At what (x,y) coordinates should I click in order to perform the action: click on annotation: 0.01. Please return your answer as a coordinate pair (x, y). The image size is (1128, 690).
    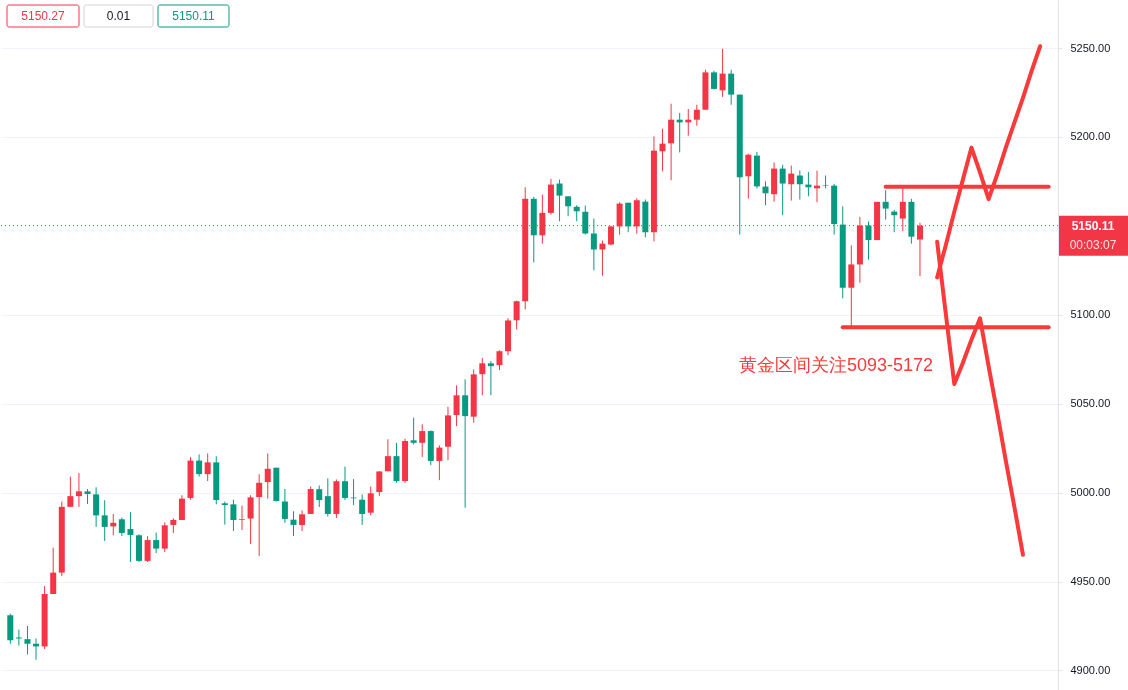
    Looking at the image, I should click on (118, 16).